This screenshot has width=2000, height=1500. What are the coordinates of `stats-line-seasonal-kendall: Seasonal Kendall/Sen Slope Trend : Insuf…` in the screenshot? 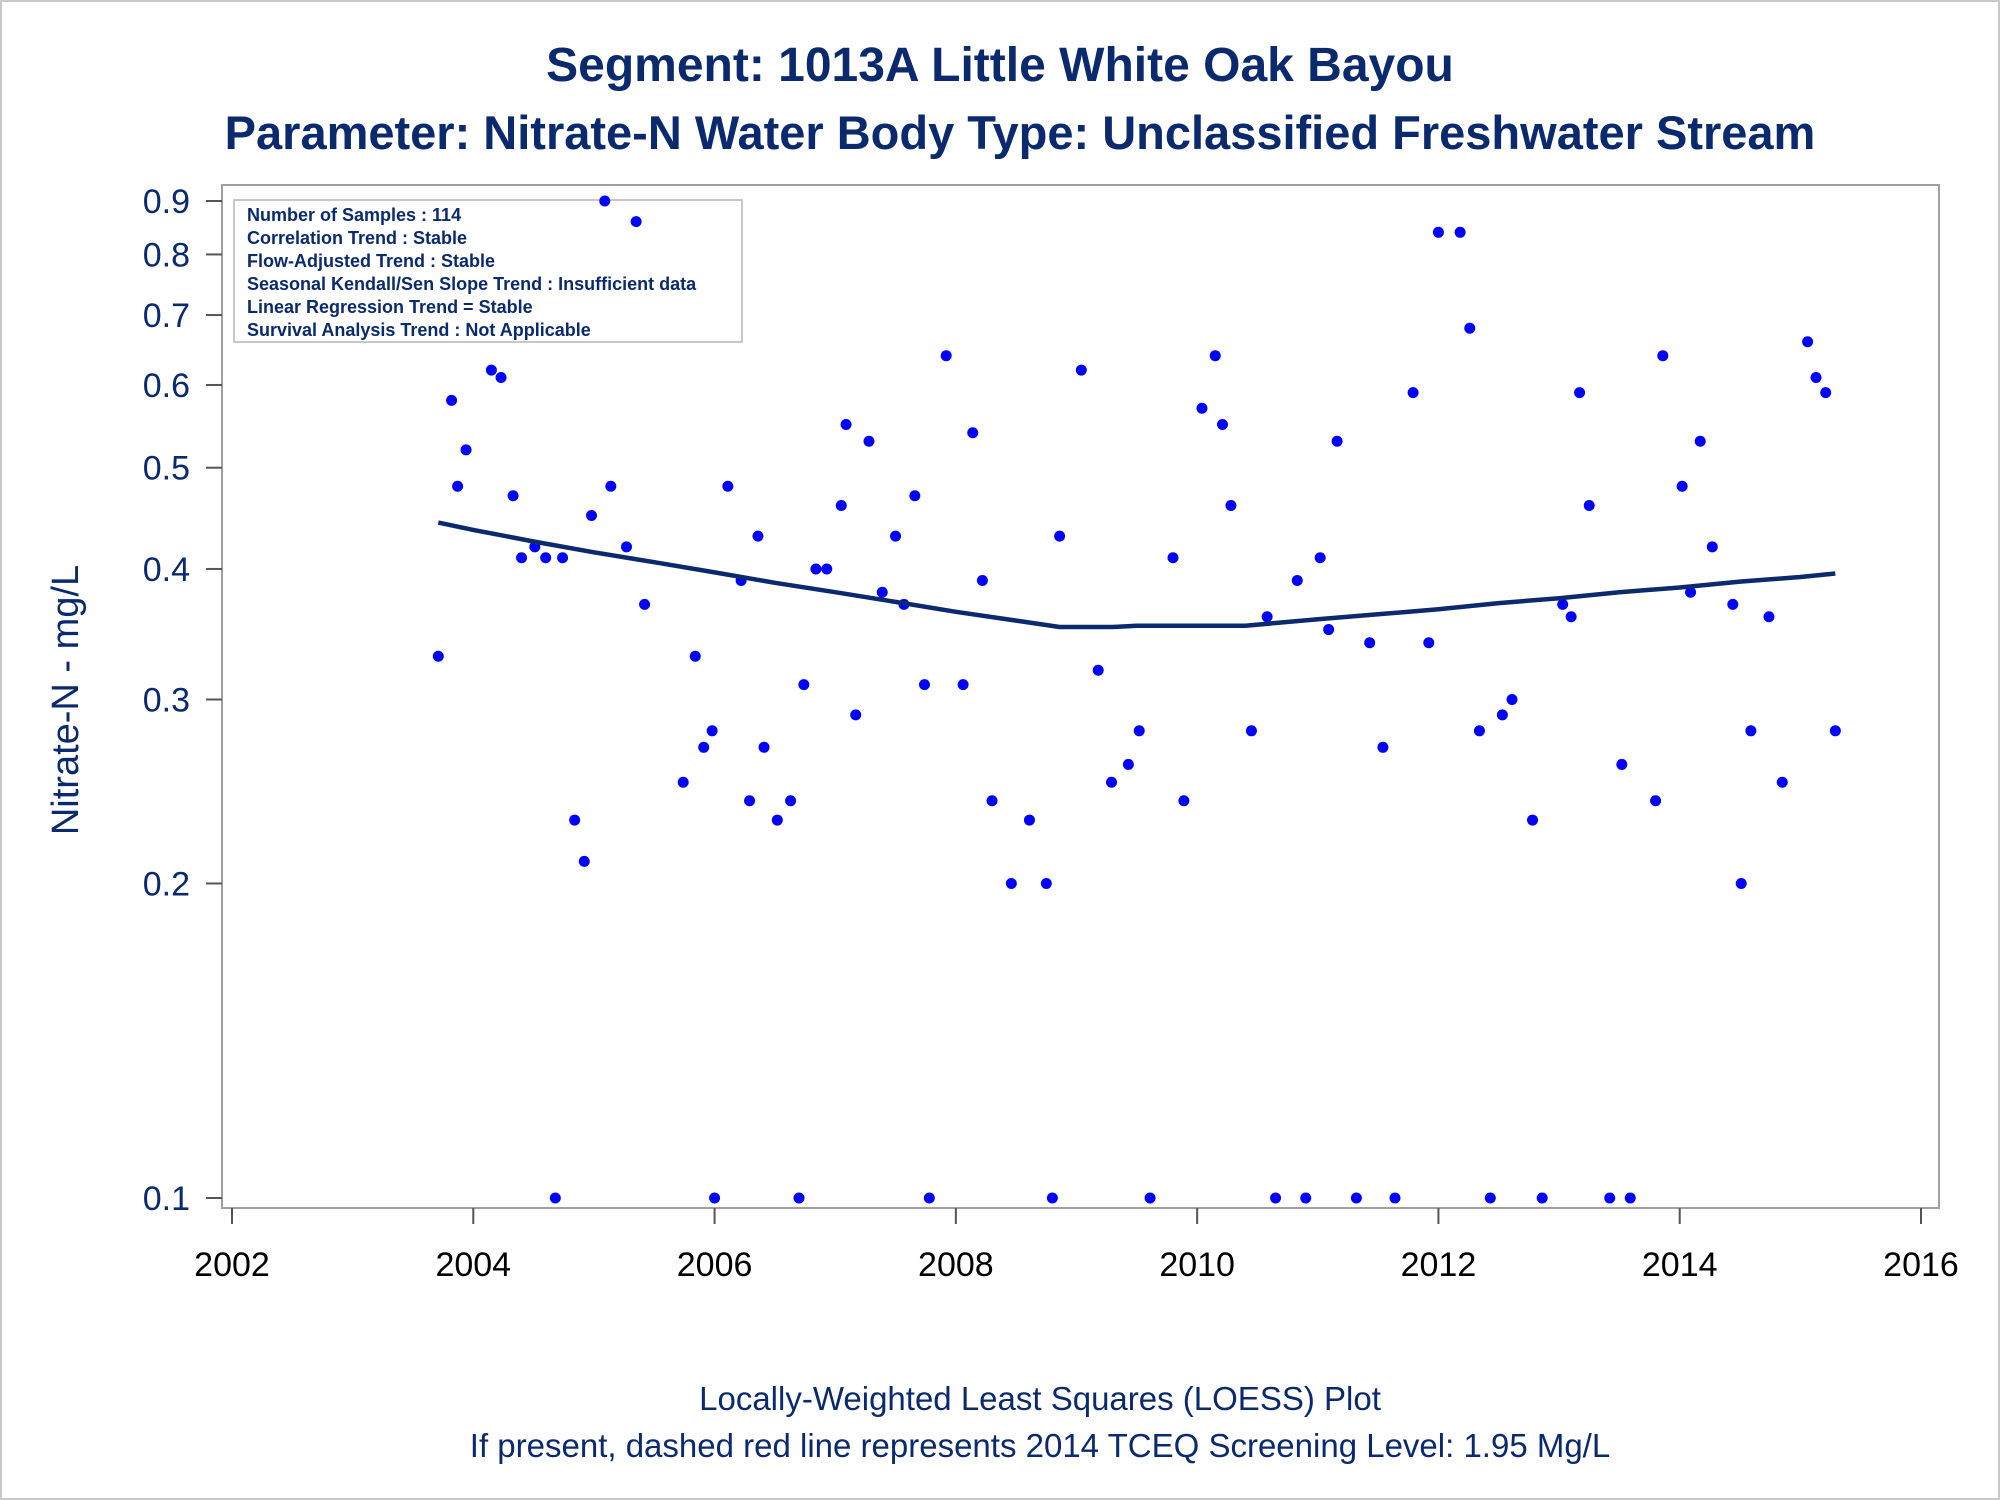 It's located at (472, 284).